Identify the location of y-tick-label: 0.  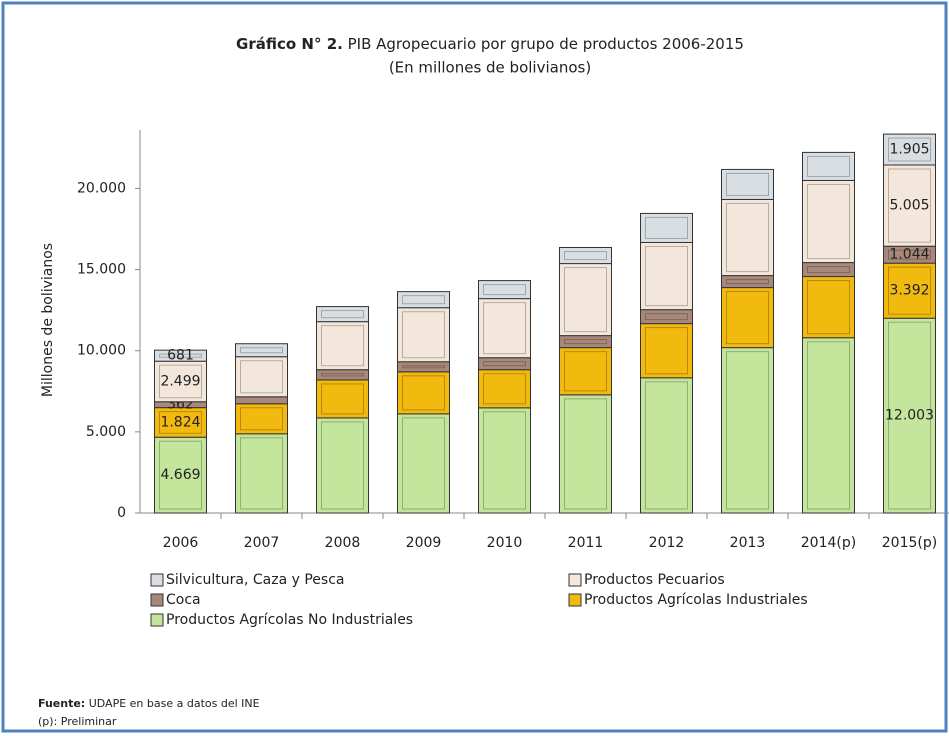
(121, 513).